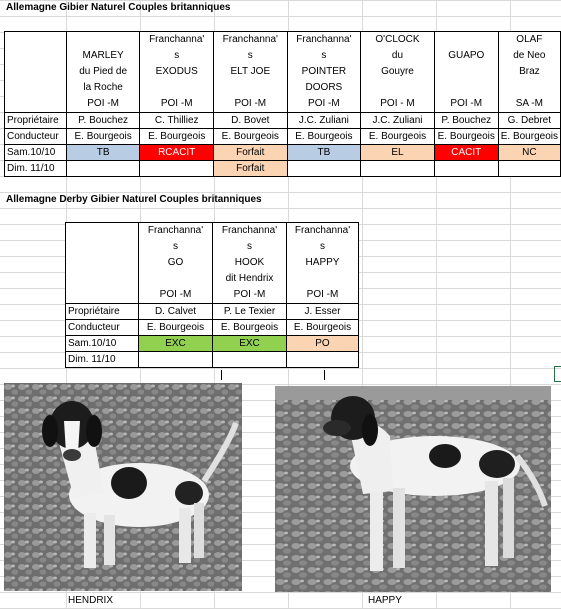 This screenshot has width=561, height=609. Describe the element at coordinates (250, 72) in the screenshot. I see `dog-name-cell: Franchanna' s ELT JOE POI -M` at that location.